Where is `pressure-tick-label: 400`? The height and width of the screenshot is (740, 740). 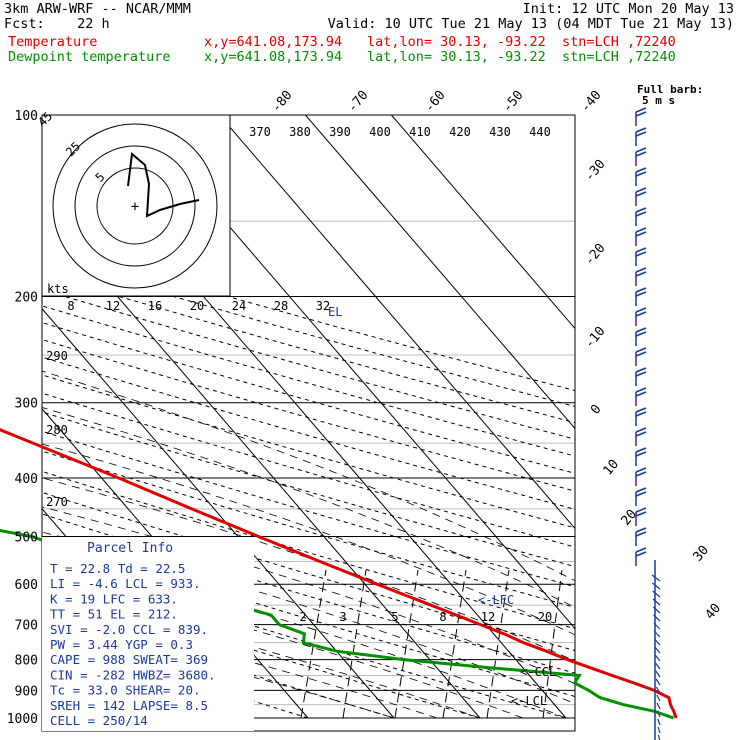
pressure-tick-label: 400 is located at coordinates (26, 479).